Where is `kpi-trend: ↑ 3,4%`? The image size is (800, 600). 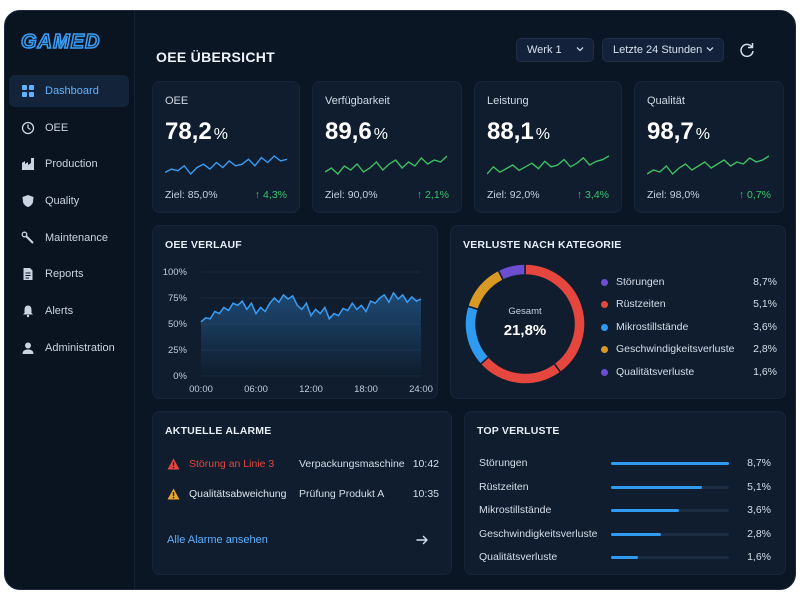
kpi-trend: ↑ 3,4% is located at coordinates (592, 195).